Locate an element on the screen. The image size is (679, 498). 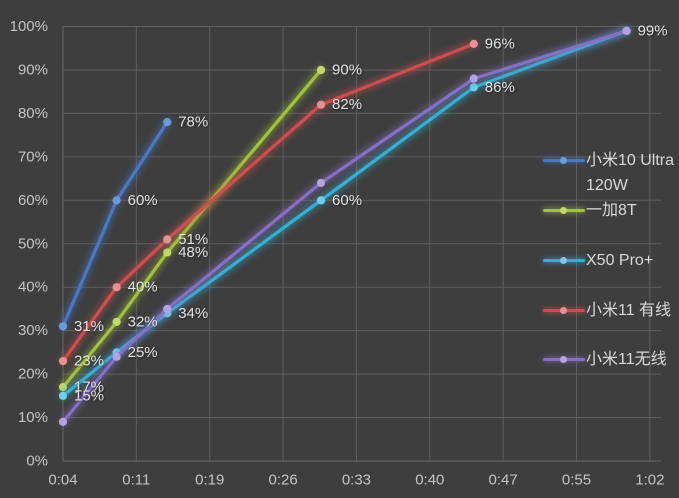
data-label-mi-10-ultra-120w: 78% is located at coordinates (193, 122).